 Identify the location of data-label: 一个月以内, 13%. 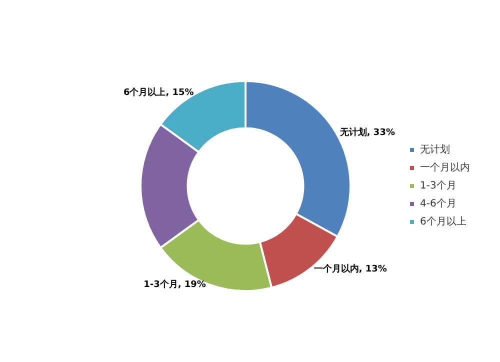
(350, 268).